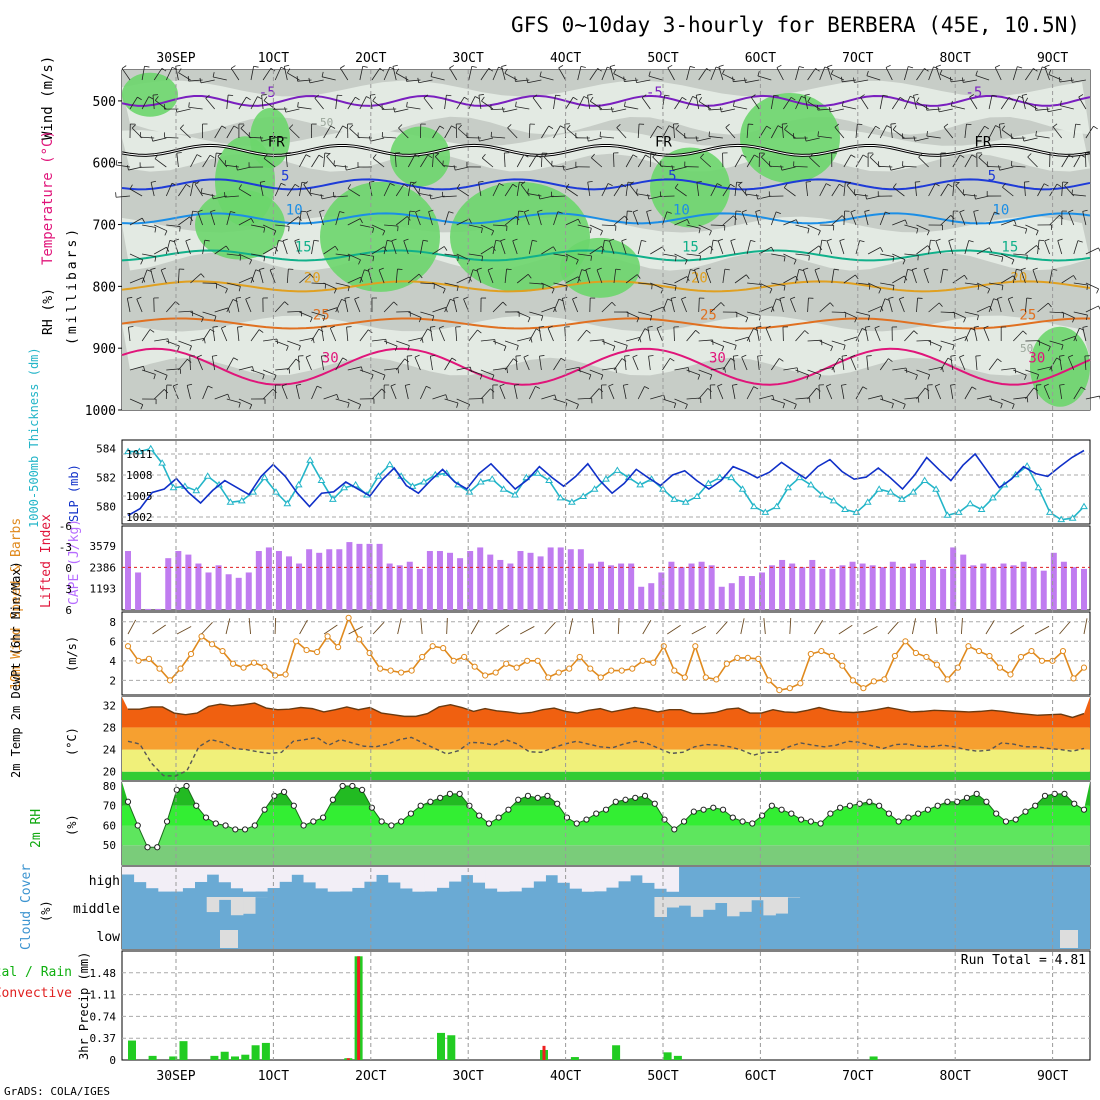 This screenshot has width=1100, height=1100. Describe the element at coordinates (616, 1052) in the screenshot. I see `precip-total-bar` at that location.